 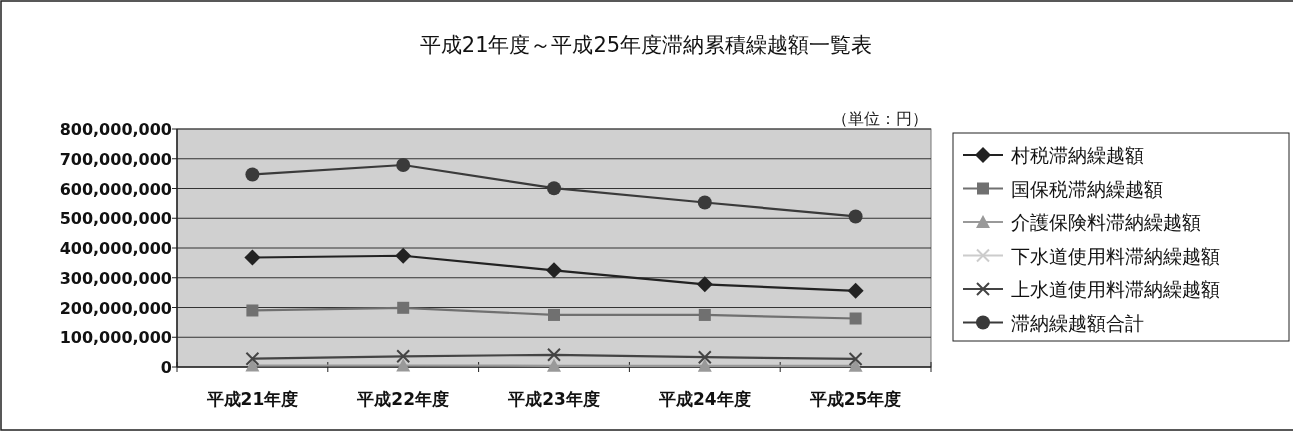 I want to click on y-tick-label: 300,000,000, so click(x=115, y=278).